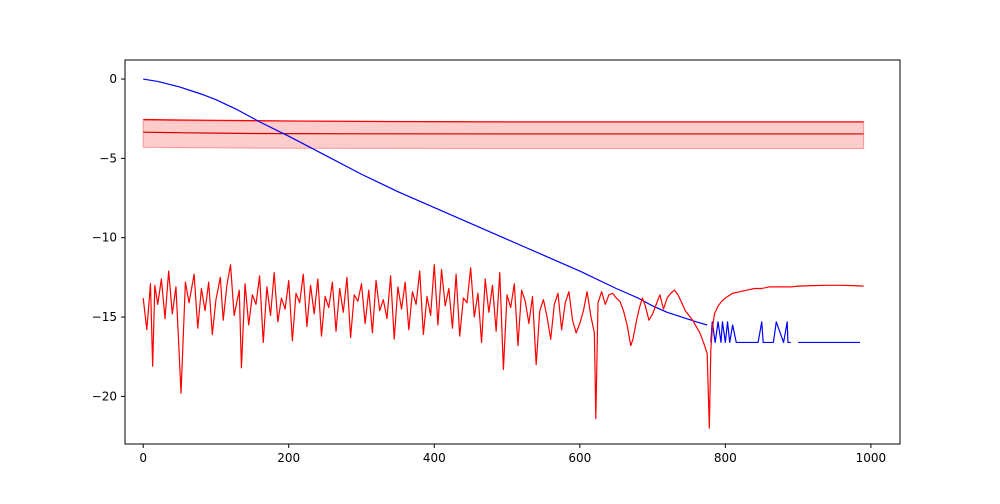 The width and height of the screenshot is (1000, 504). I want to click on x-tick-label: 400, so click(434, 458).